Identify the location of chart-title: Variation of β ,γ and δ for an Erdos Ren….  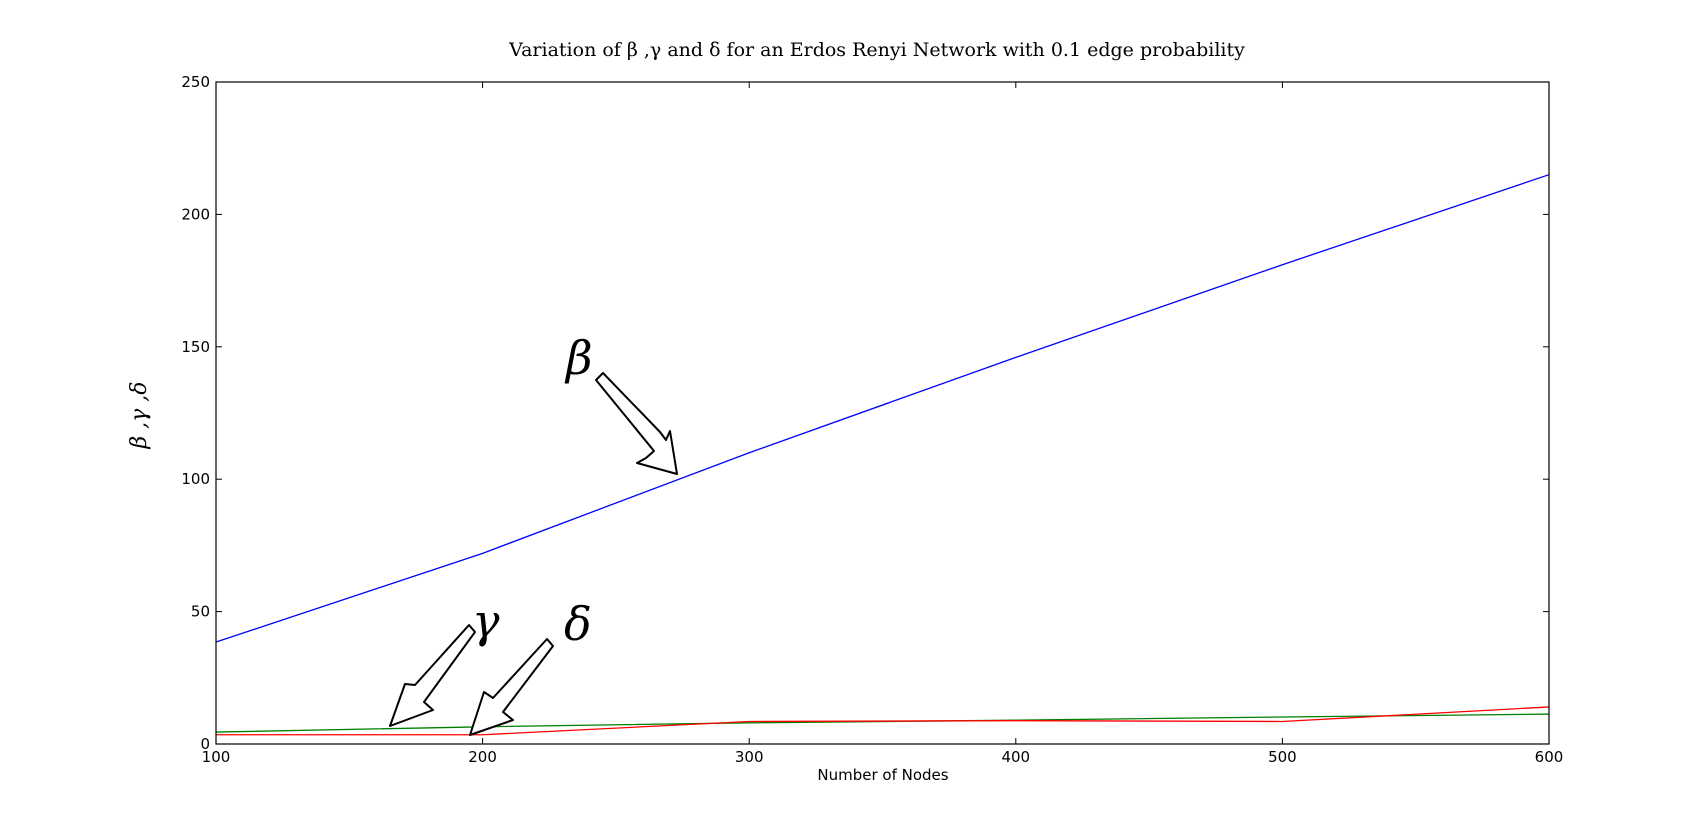
(876, 50).